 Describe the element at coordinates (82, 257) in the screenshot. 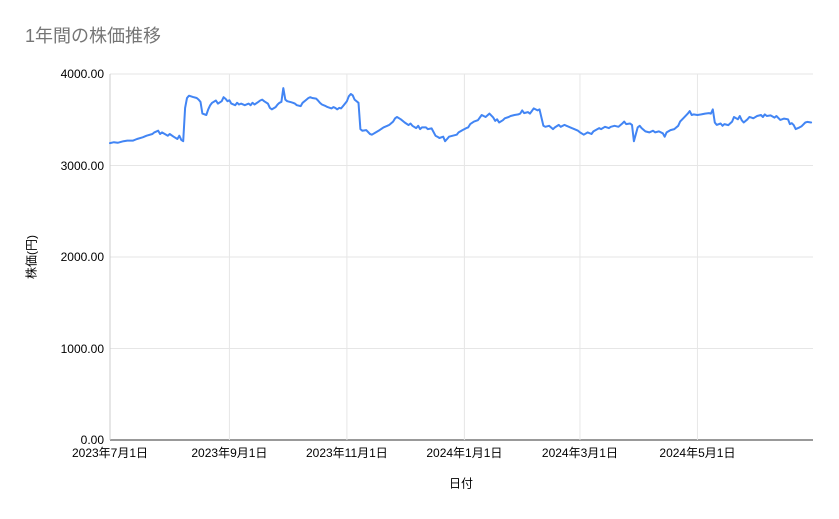

I see `y-tick-label: 2000.00` at that location.